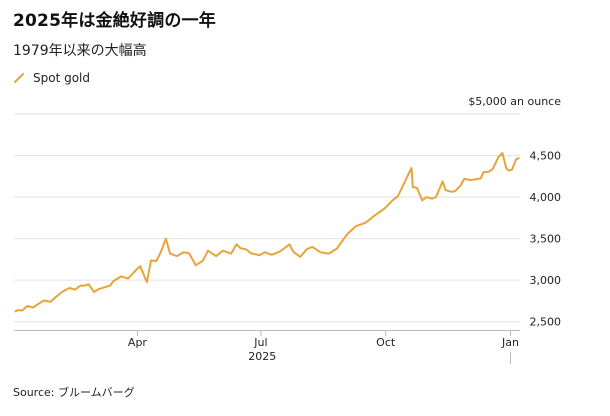 This screenshot has height=416, width=610. Describe the element at coordinates (260, 342) in the screenshot. I see `x-tick-label: Jul` at that location.